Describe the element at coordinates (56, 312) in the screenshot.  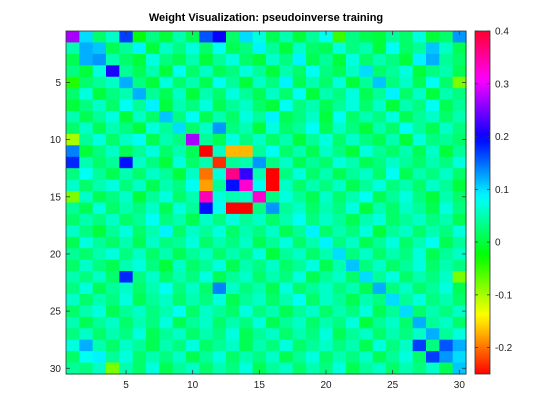
I see `y-tick-label: 25` at that location.